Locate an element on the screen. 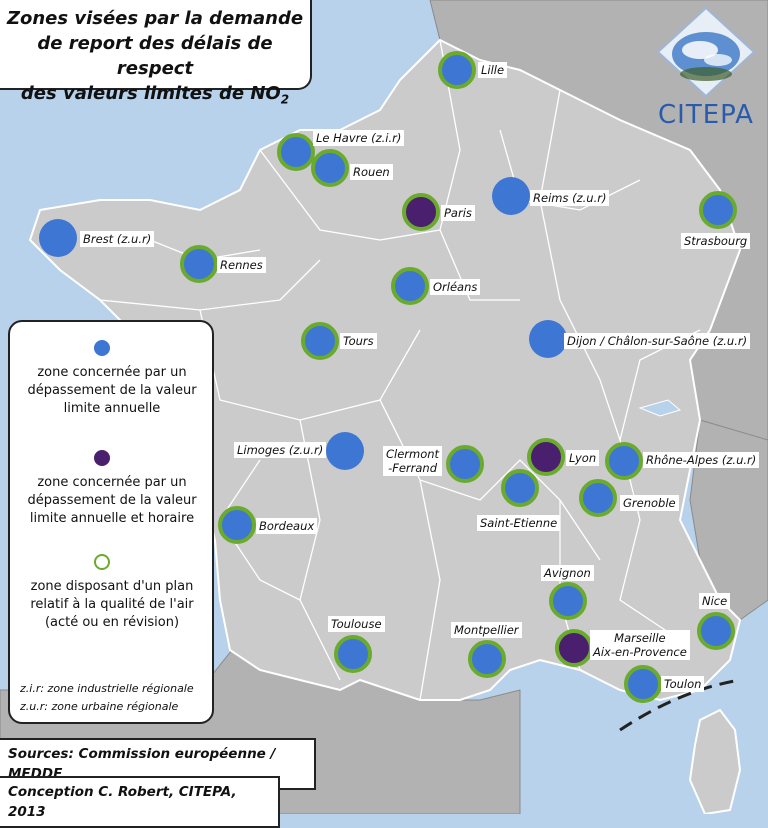 This screenshot has height=828, width=768. zone-marker-avignon is located at coordinates (568, 601).